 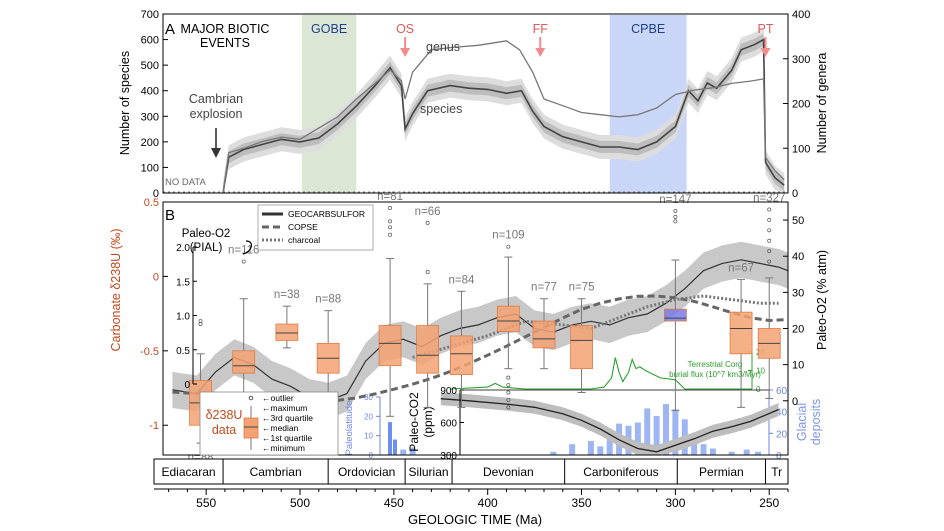 I want to click on tick-label-b-right: 0, so click(x=795, y=402).